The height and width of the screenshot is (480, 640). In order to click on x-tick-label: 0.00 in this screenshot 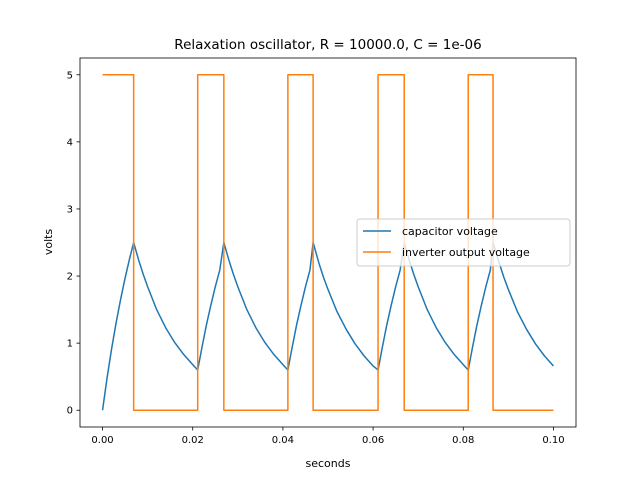, I will do `click(102, 440)`.